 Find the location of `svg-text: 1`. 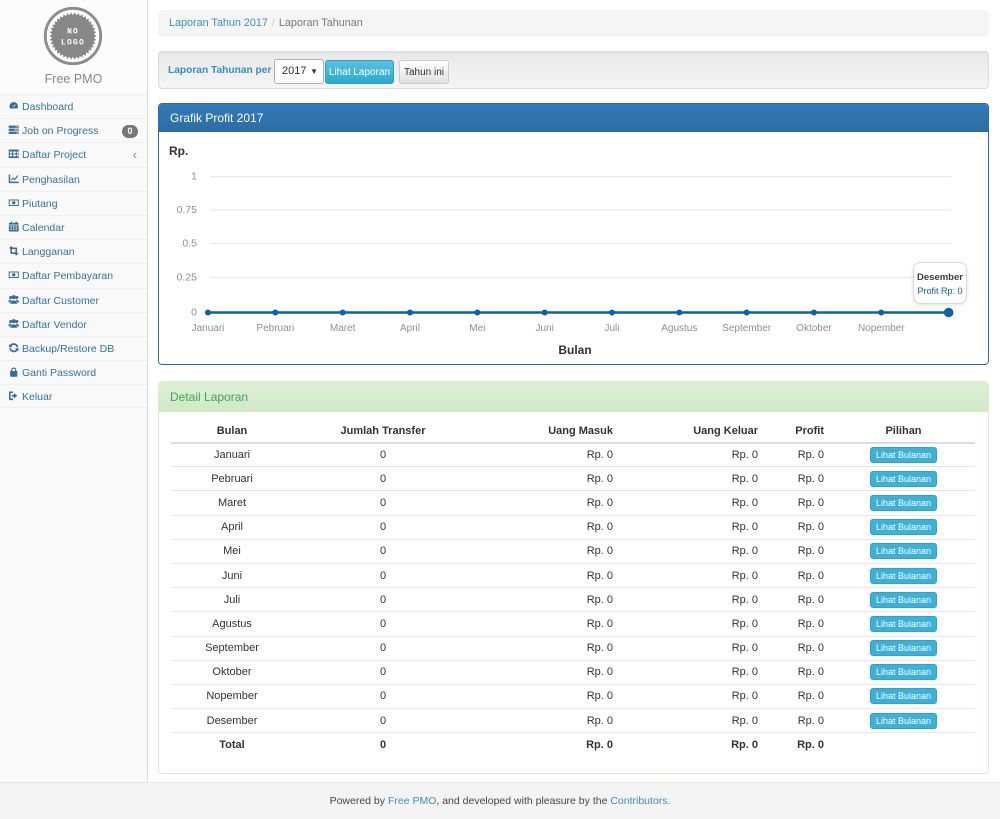

svg-text: 1 is located at coordinates (194, 177).